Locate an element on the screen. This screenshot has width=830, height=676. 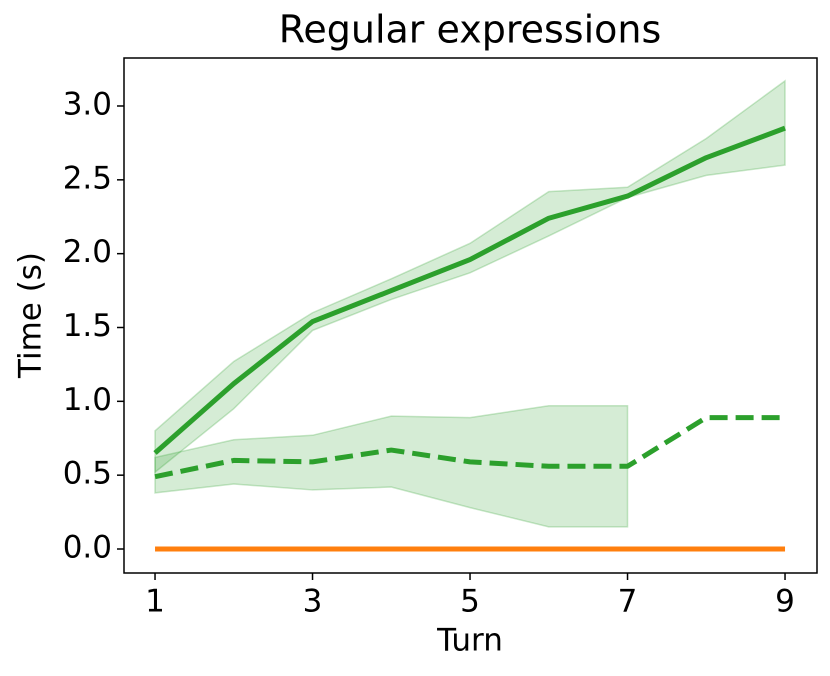
y-tick-label: 0.5 is located at coordinates (87, 474).